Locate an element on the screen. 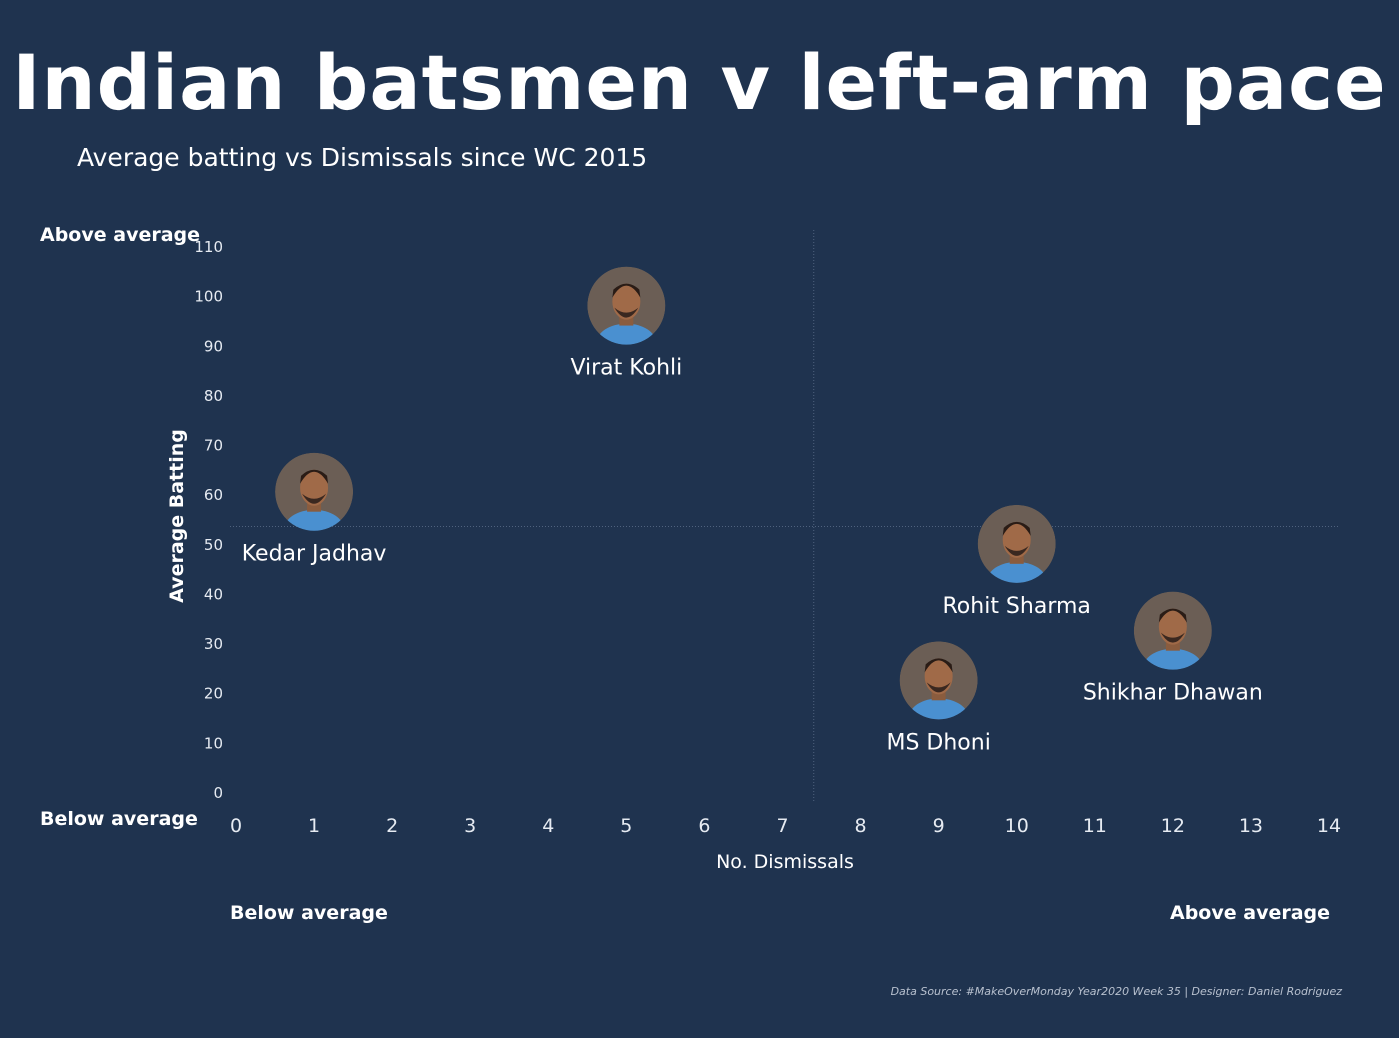 Image resolution: width=1399 pixels, height=1038 pixels. x-tick-label: 13 is located at coordinates (1251, 826).